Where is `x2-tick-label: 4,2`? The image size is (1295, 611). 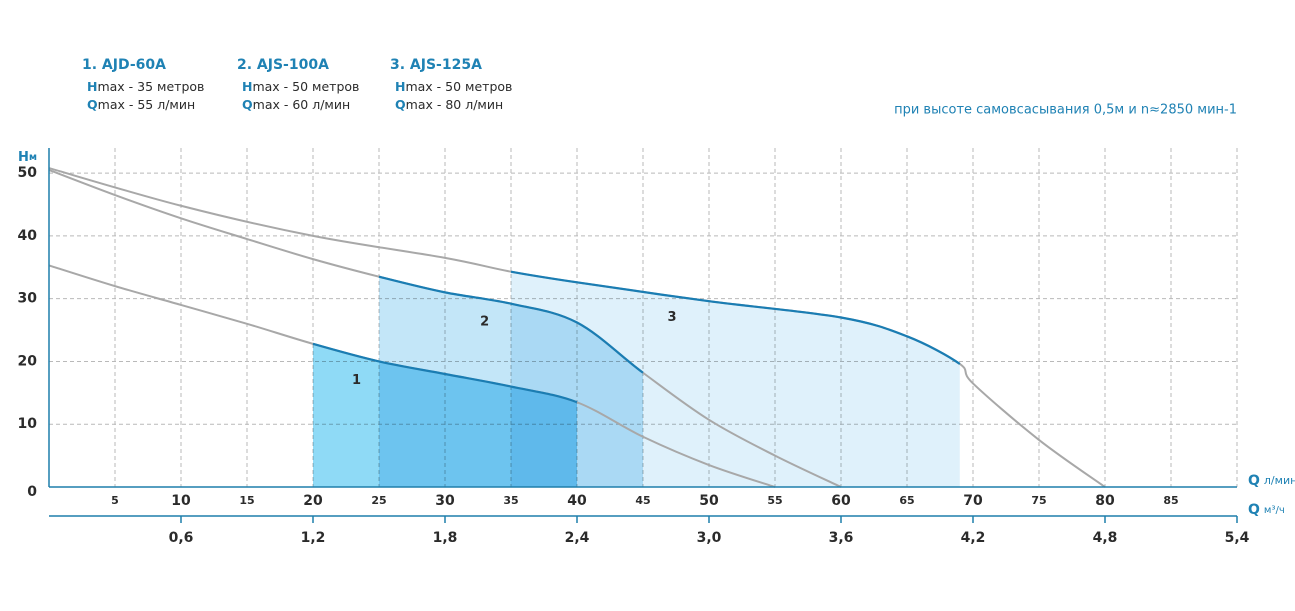 x2-tick-label: 4,2 is located at coordinates (973, 538).